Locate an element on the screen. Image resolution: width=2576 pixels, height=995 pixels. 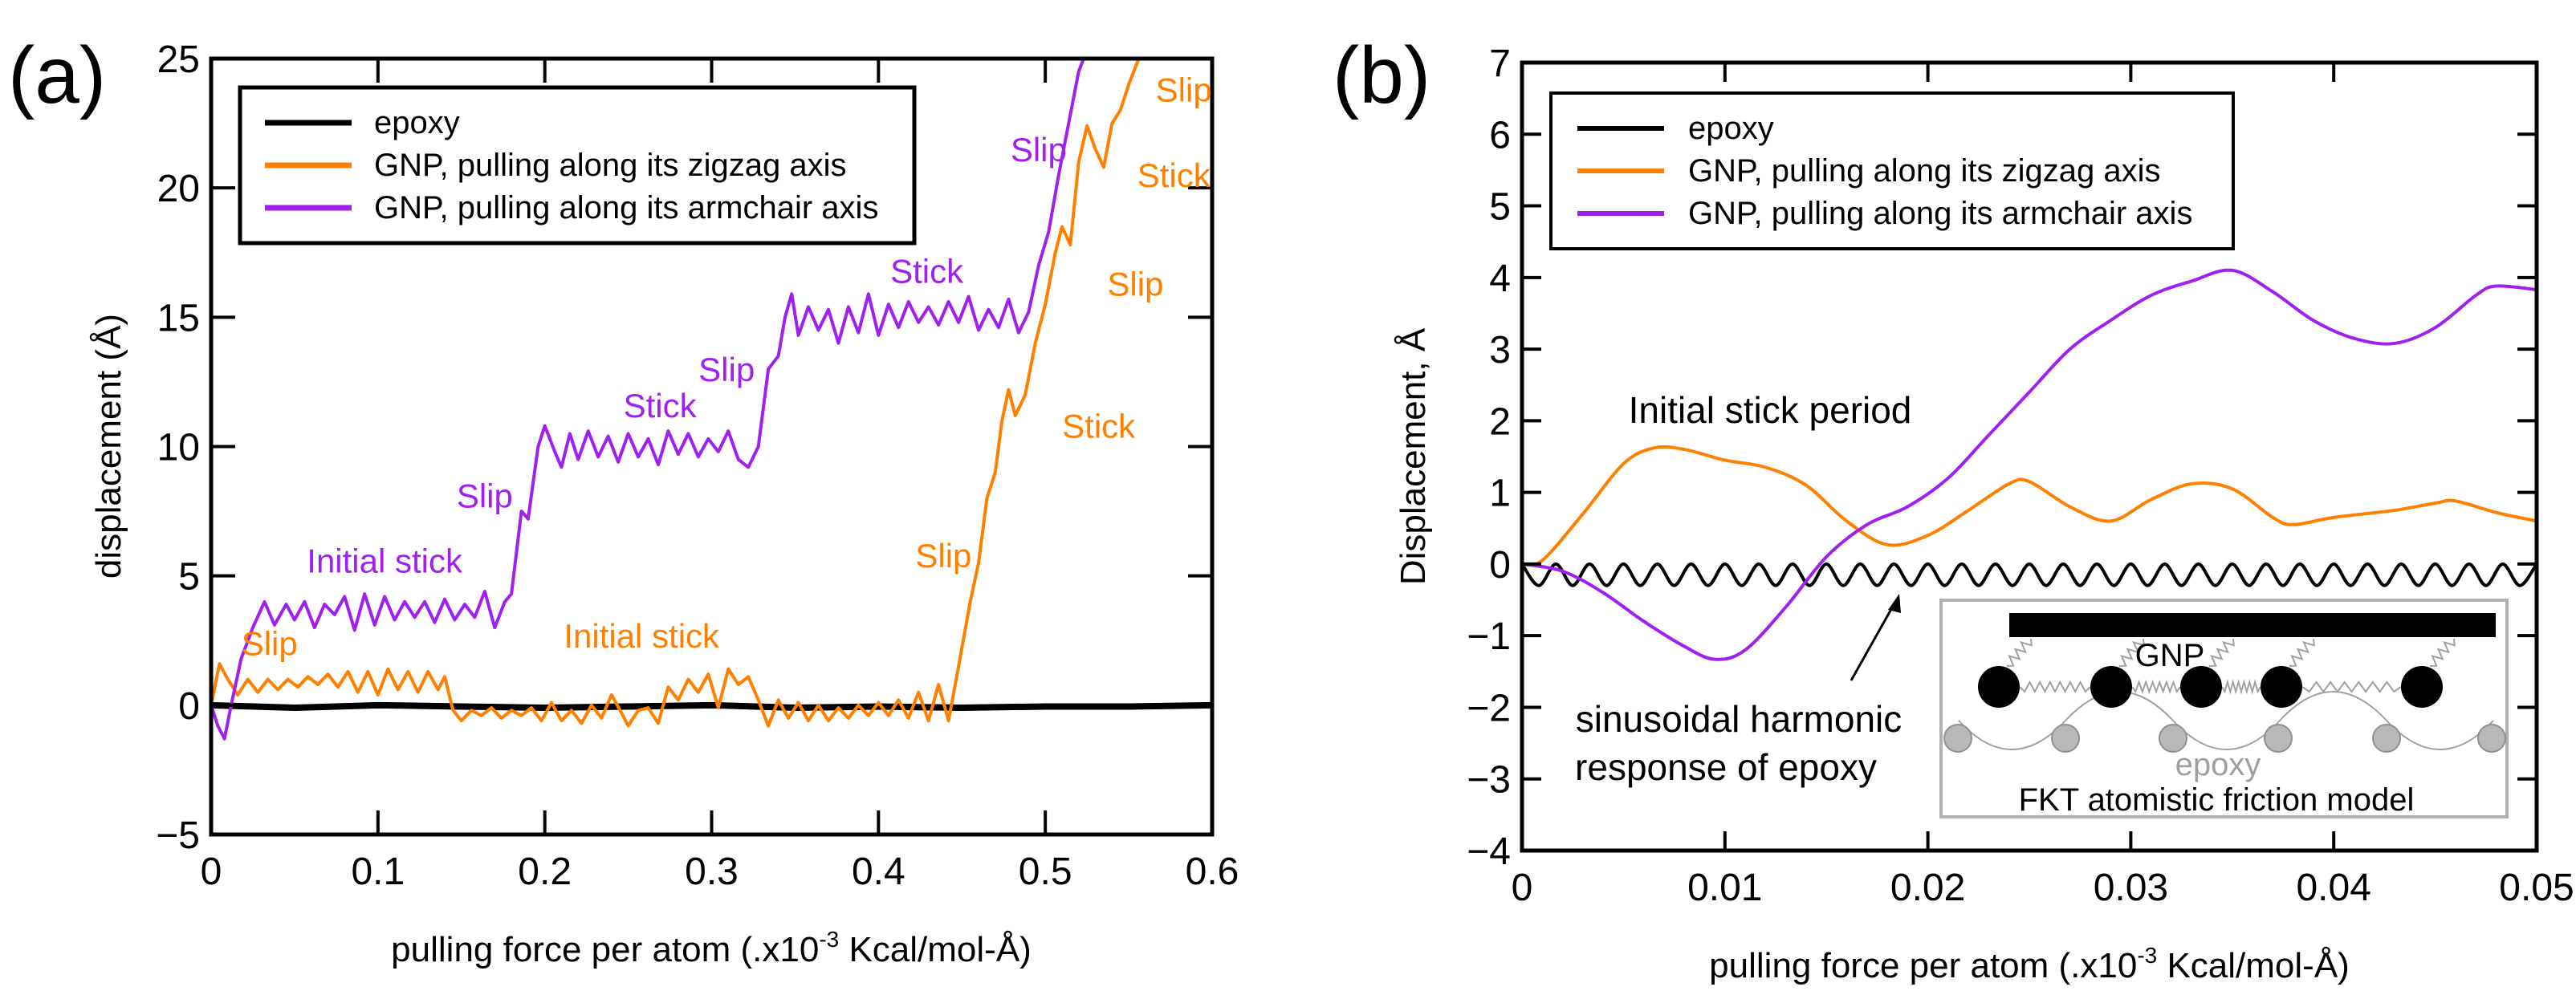
y-tick-label: 10 is located at coordinates (178, 448).